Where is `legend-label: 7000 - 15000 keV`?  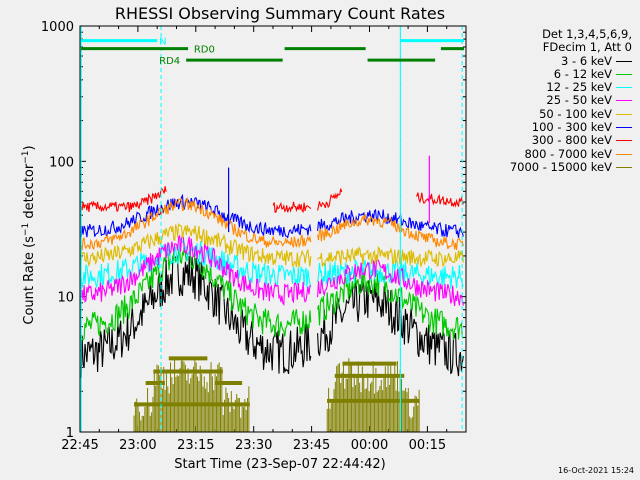
legend-label: 7000 - 15000 keV is located at coordinates (560, 166).